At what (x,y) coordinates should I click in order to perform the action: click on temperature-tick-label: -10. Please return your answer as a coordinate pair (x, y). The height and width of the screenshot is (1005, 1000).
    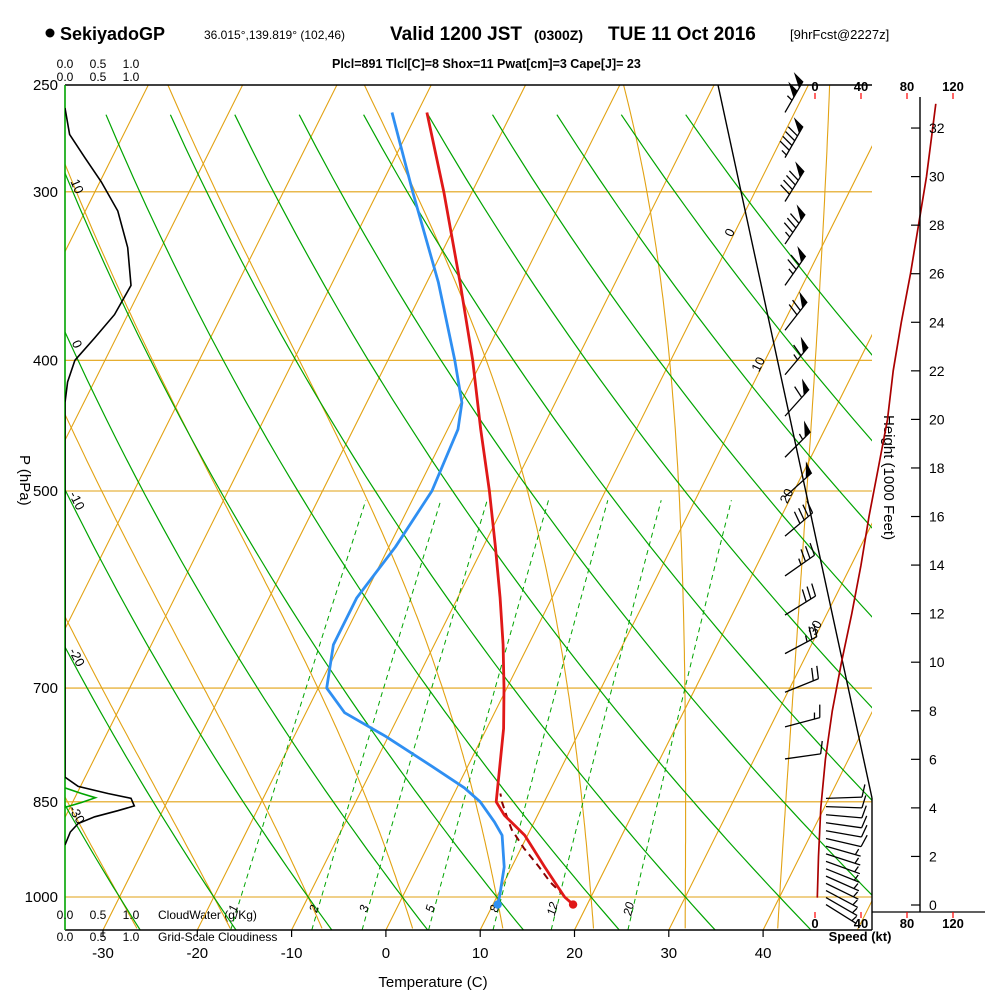
    Looking at the image, I should click on (292, 953).